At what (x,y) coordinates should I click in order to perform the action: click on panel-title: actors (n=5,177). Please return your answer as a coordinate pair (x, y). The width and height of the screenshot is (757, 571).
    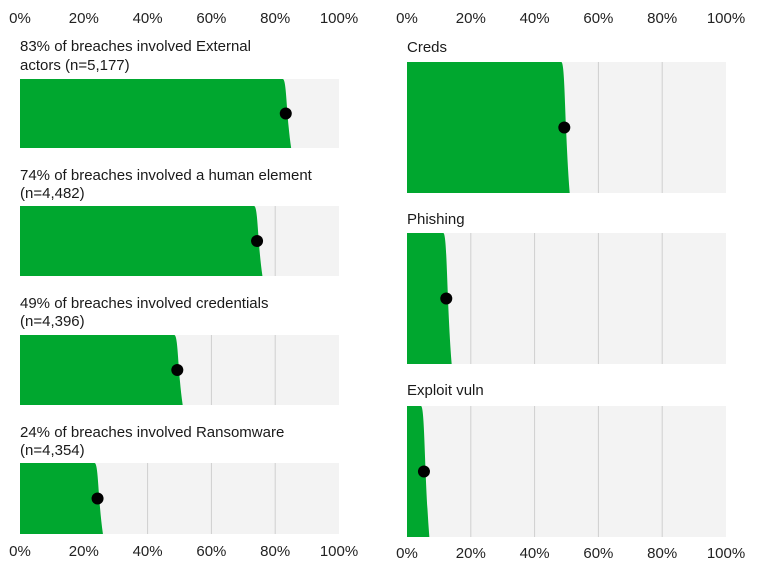
    Looking at the image, I should click on (75, 65).